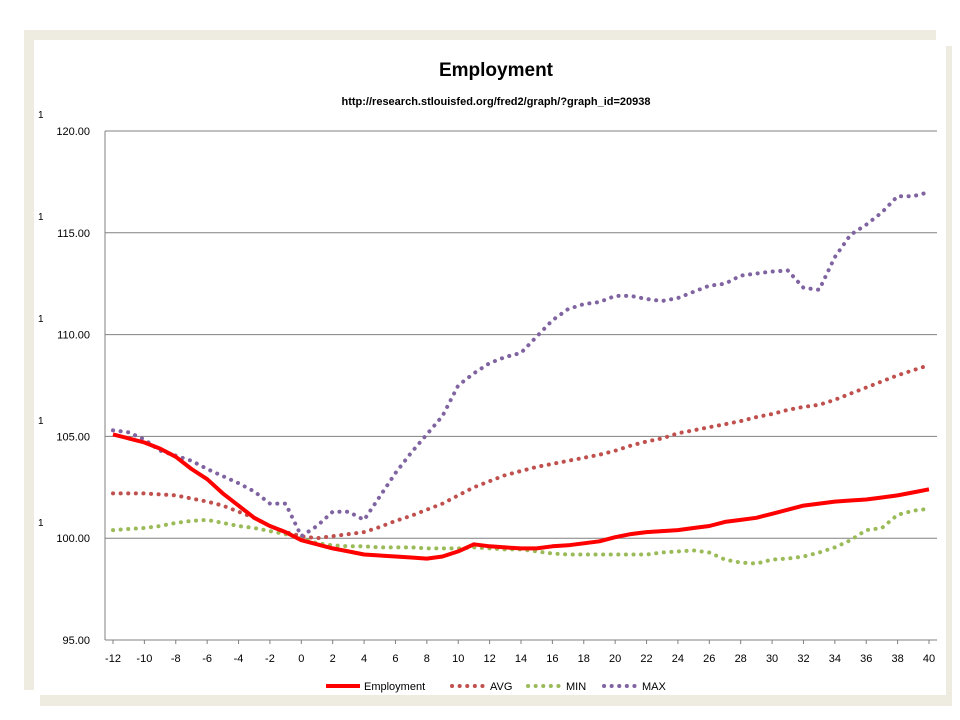 This screenshot has width=960, height=720. Describe the element at coordinates (73, 234) in the screenshot. I see `y-tick-label: 115.00` at that location.